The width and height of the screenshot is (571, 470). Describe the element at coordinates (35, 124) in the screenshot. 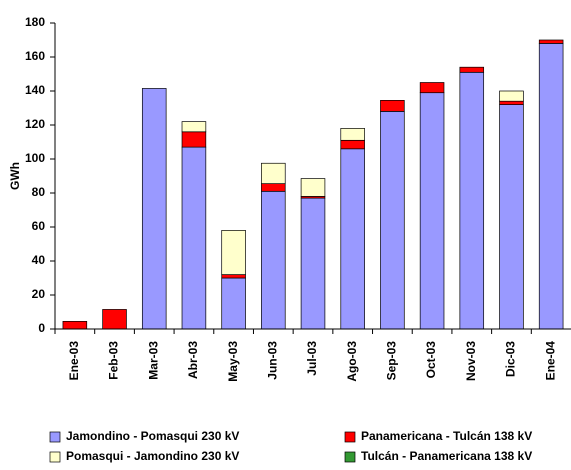

I see `y-tick-label: 120` at that location.